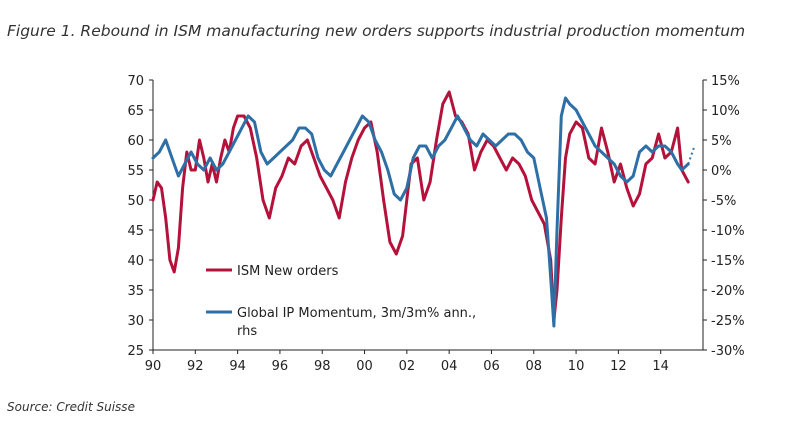 The image size is (800, 444). Describe the element at coordinates (135, 111) in the screenshot. I see `left-tick-label: 65` at that location.